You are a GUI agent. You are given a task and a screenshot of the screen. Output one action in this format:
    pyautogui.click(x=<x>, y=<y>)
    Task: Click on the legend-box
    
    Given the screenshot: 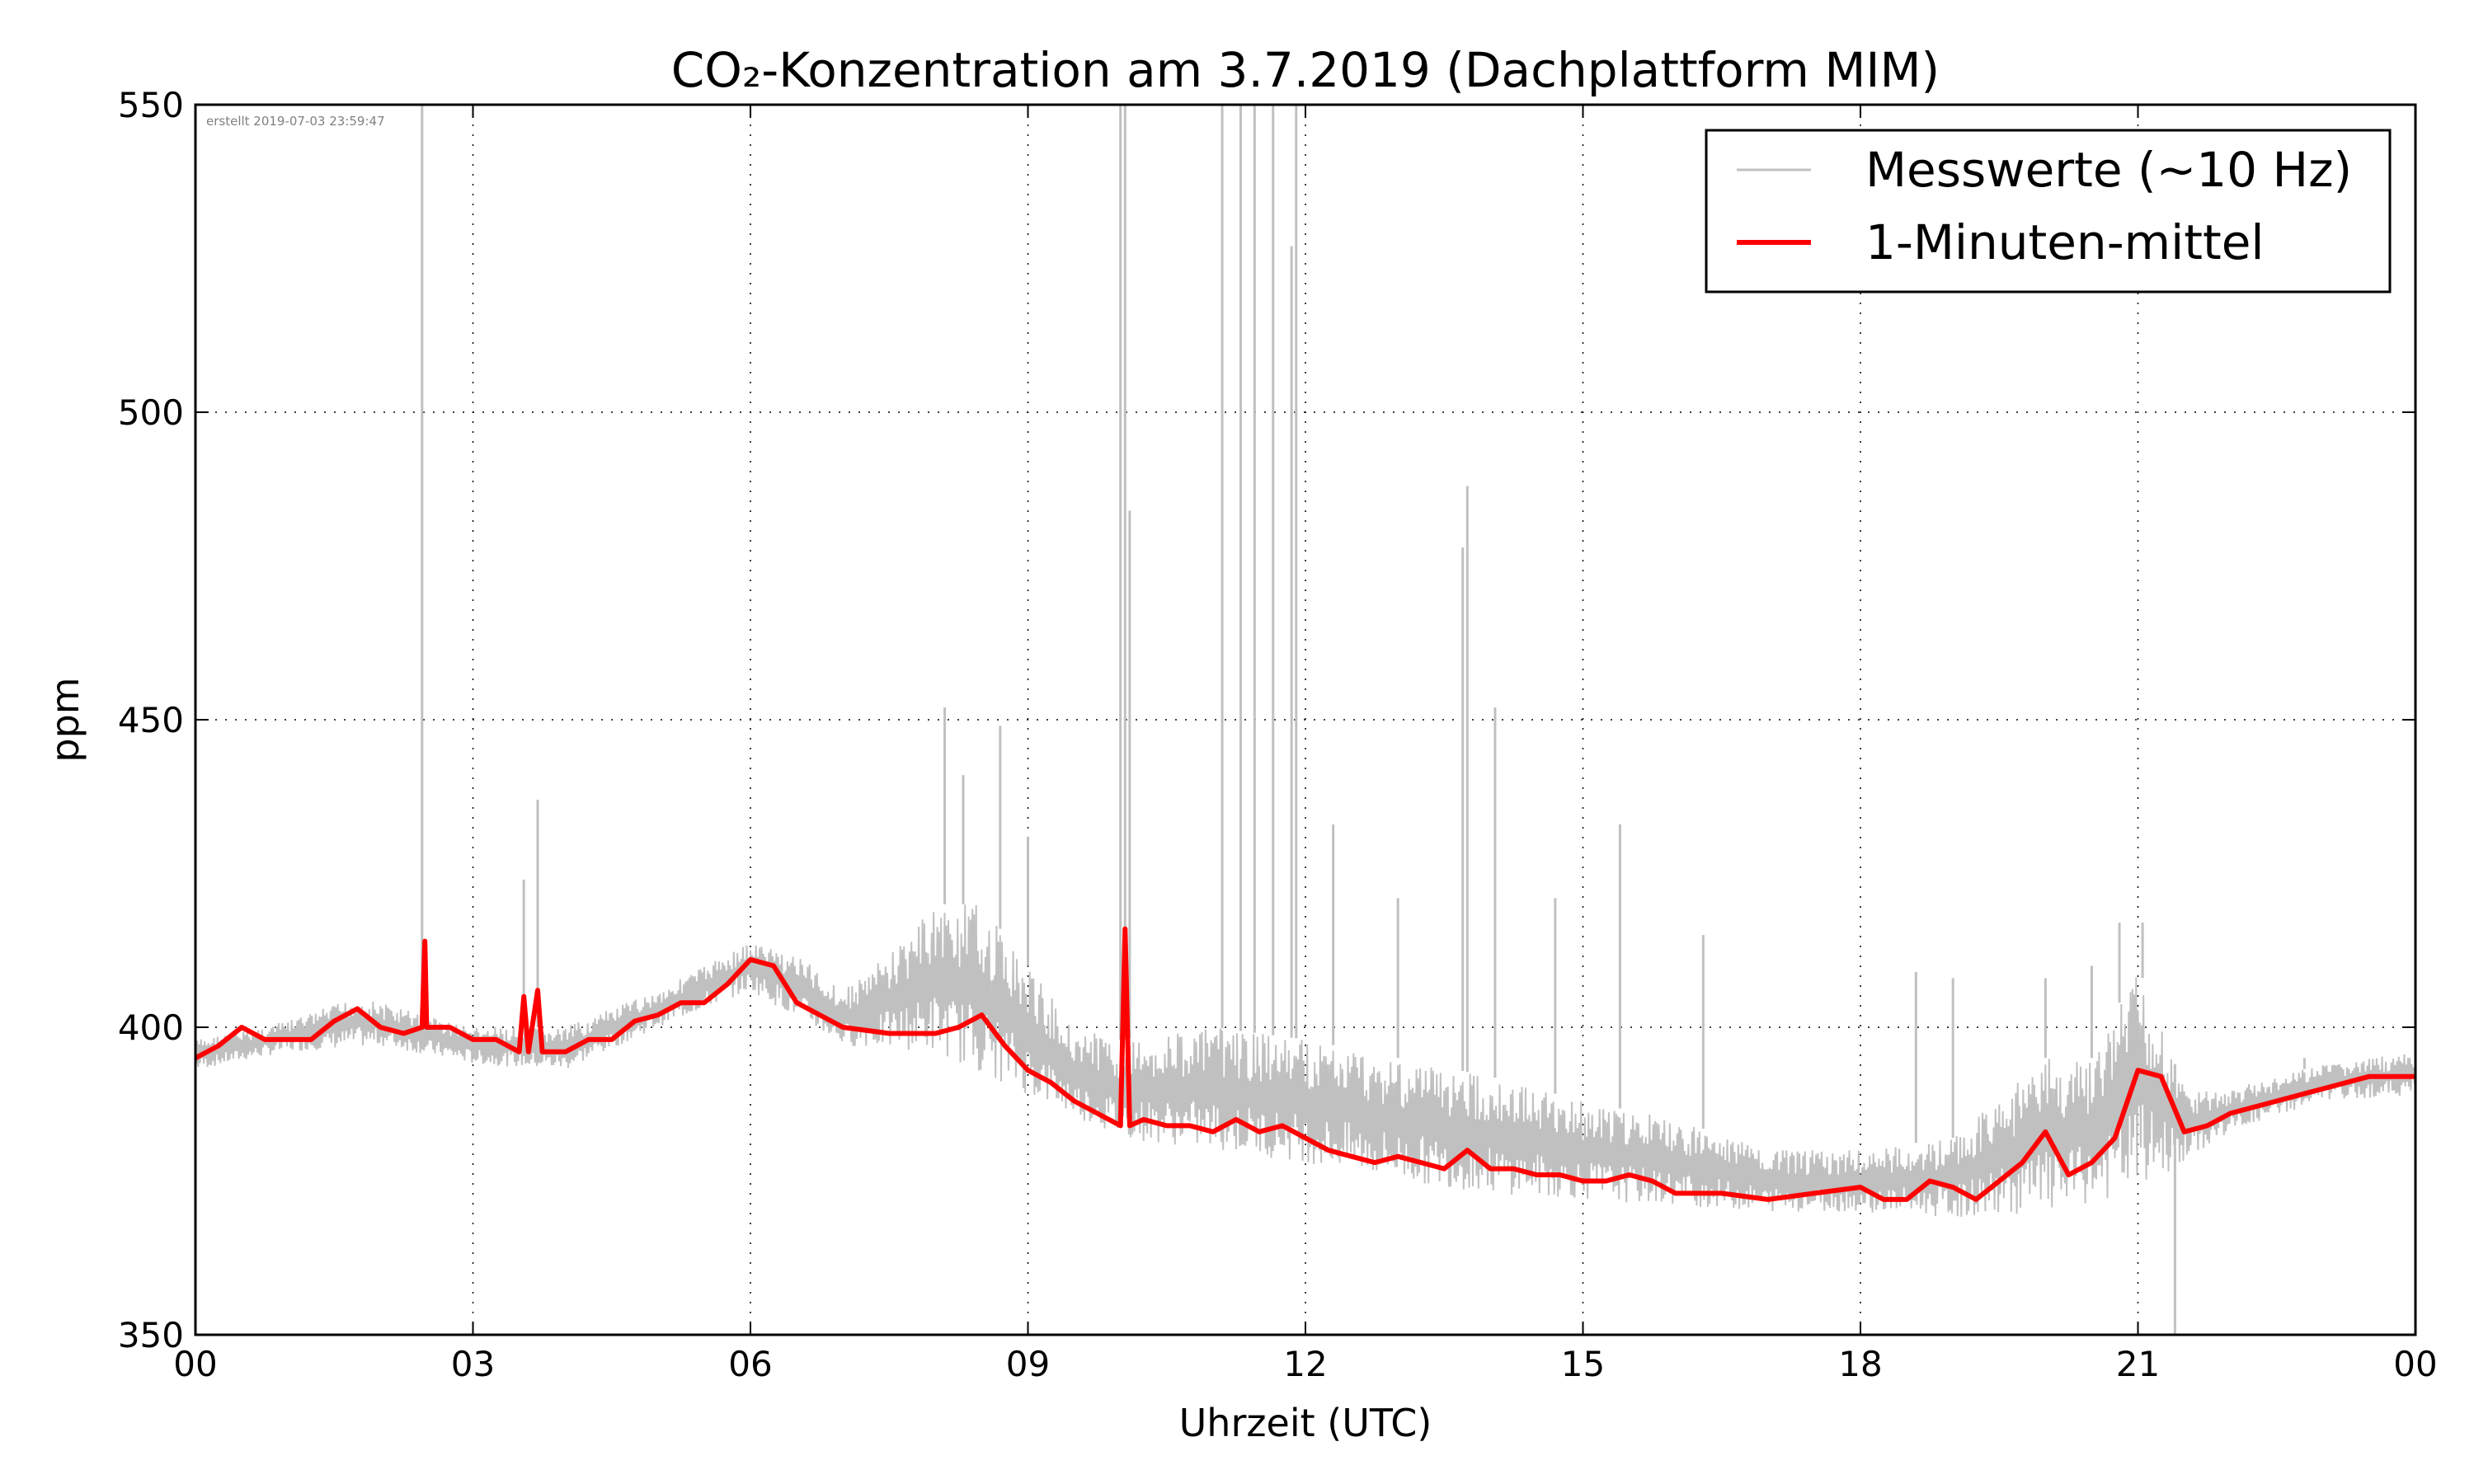 What is the action you would take?
    pyautogui.click(x=2048, y=212)
    